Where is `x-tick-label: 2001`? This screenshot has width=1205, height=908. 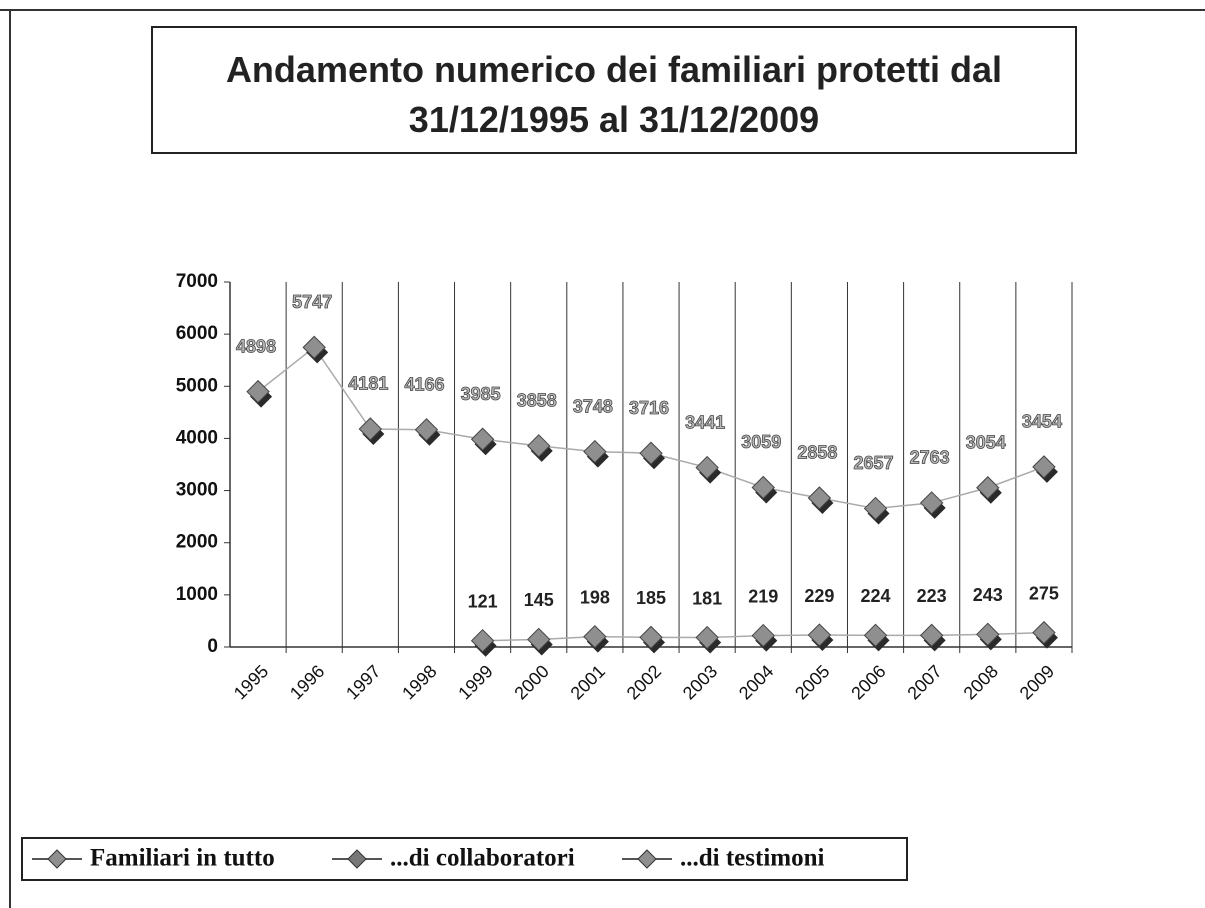 x-tick-label: 2001 is located at coordinates (588, 682).